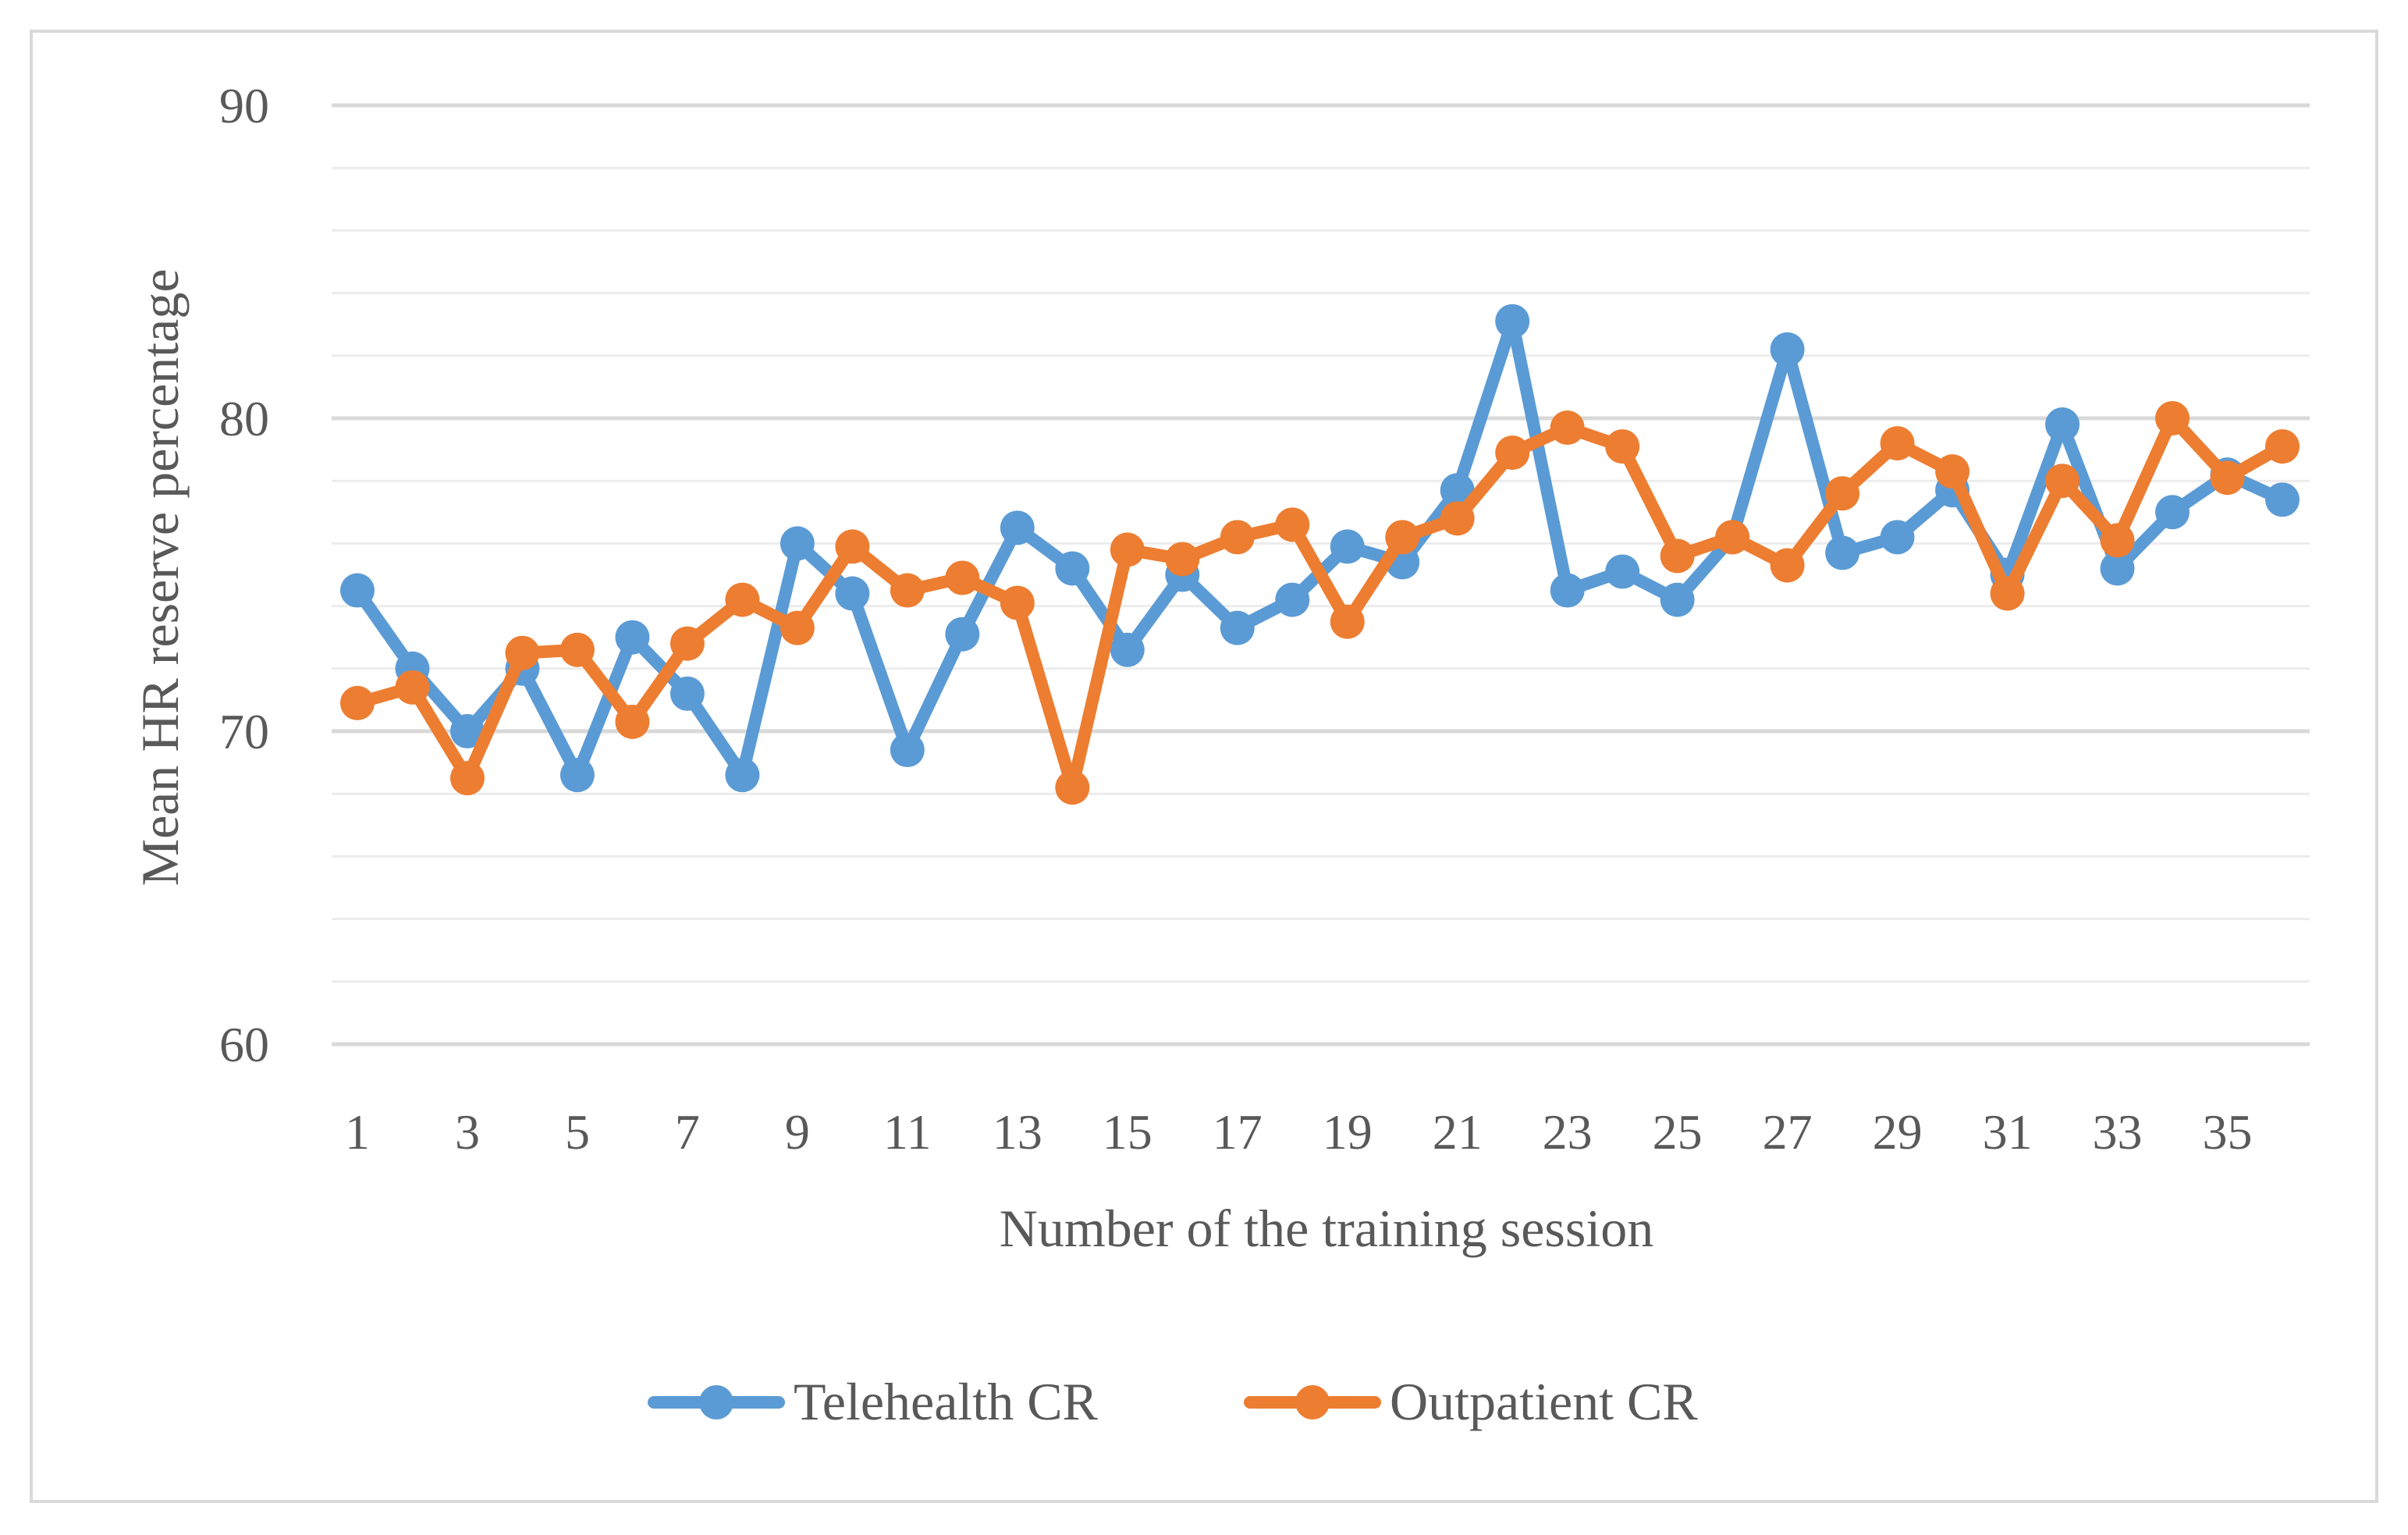 This screenshot has height=1535, width=2408. Describe the element at coordinates (1299, 1132) in the screenshot. I see `x-axis-ticks: 1 3 5 7 9 11 13 15 17 19 21 23 25 27 29 31 33 35` at that location.